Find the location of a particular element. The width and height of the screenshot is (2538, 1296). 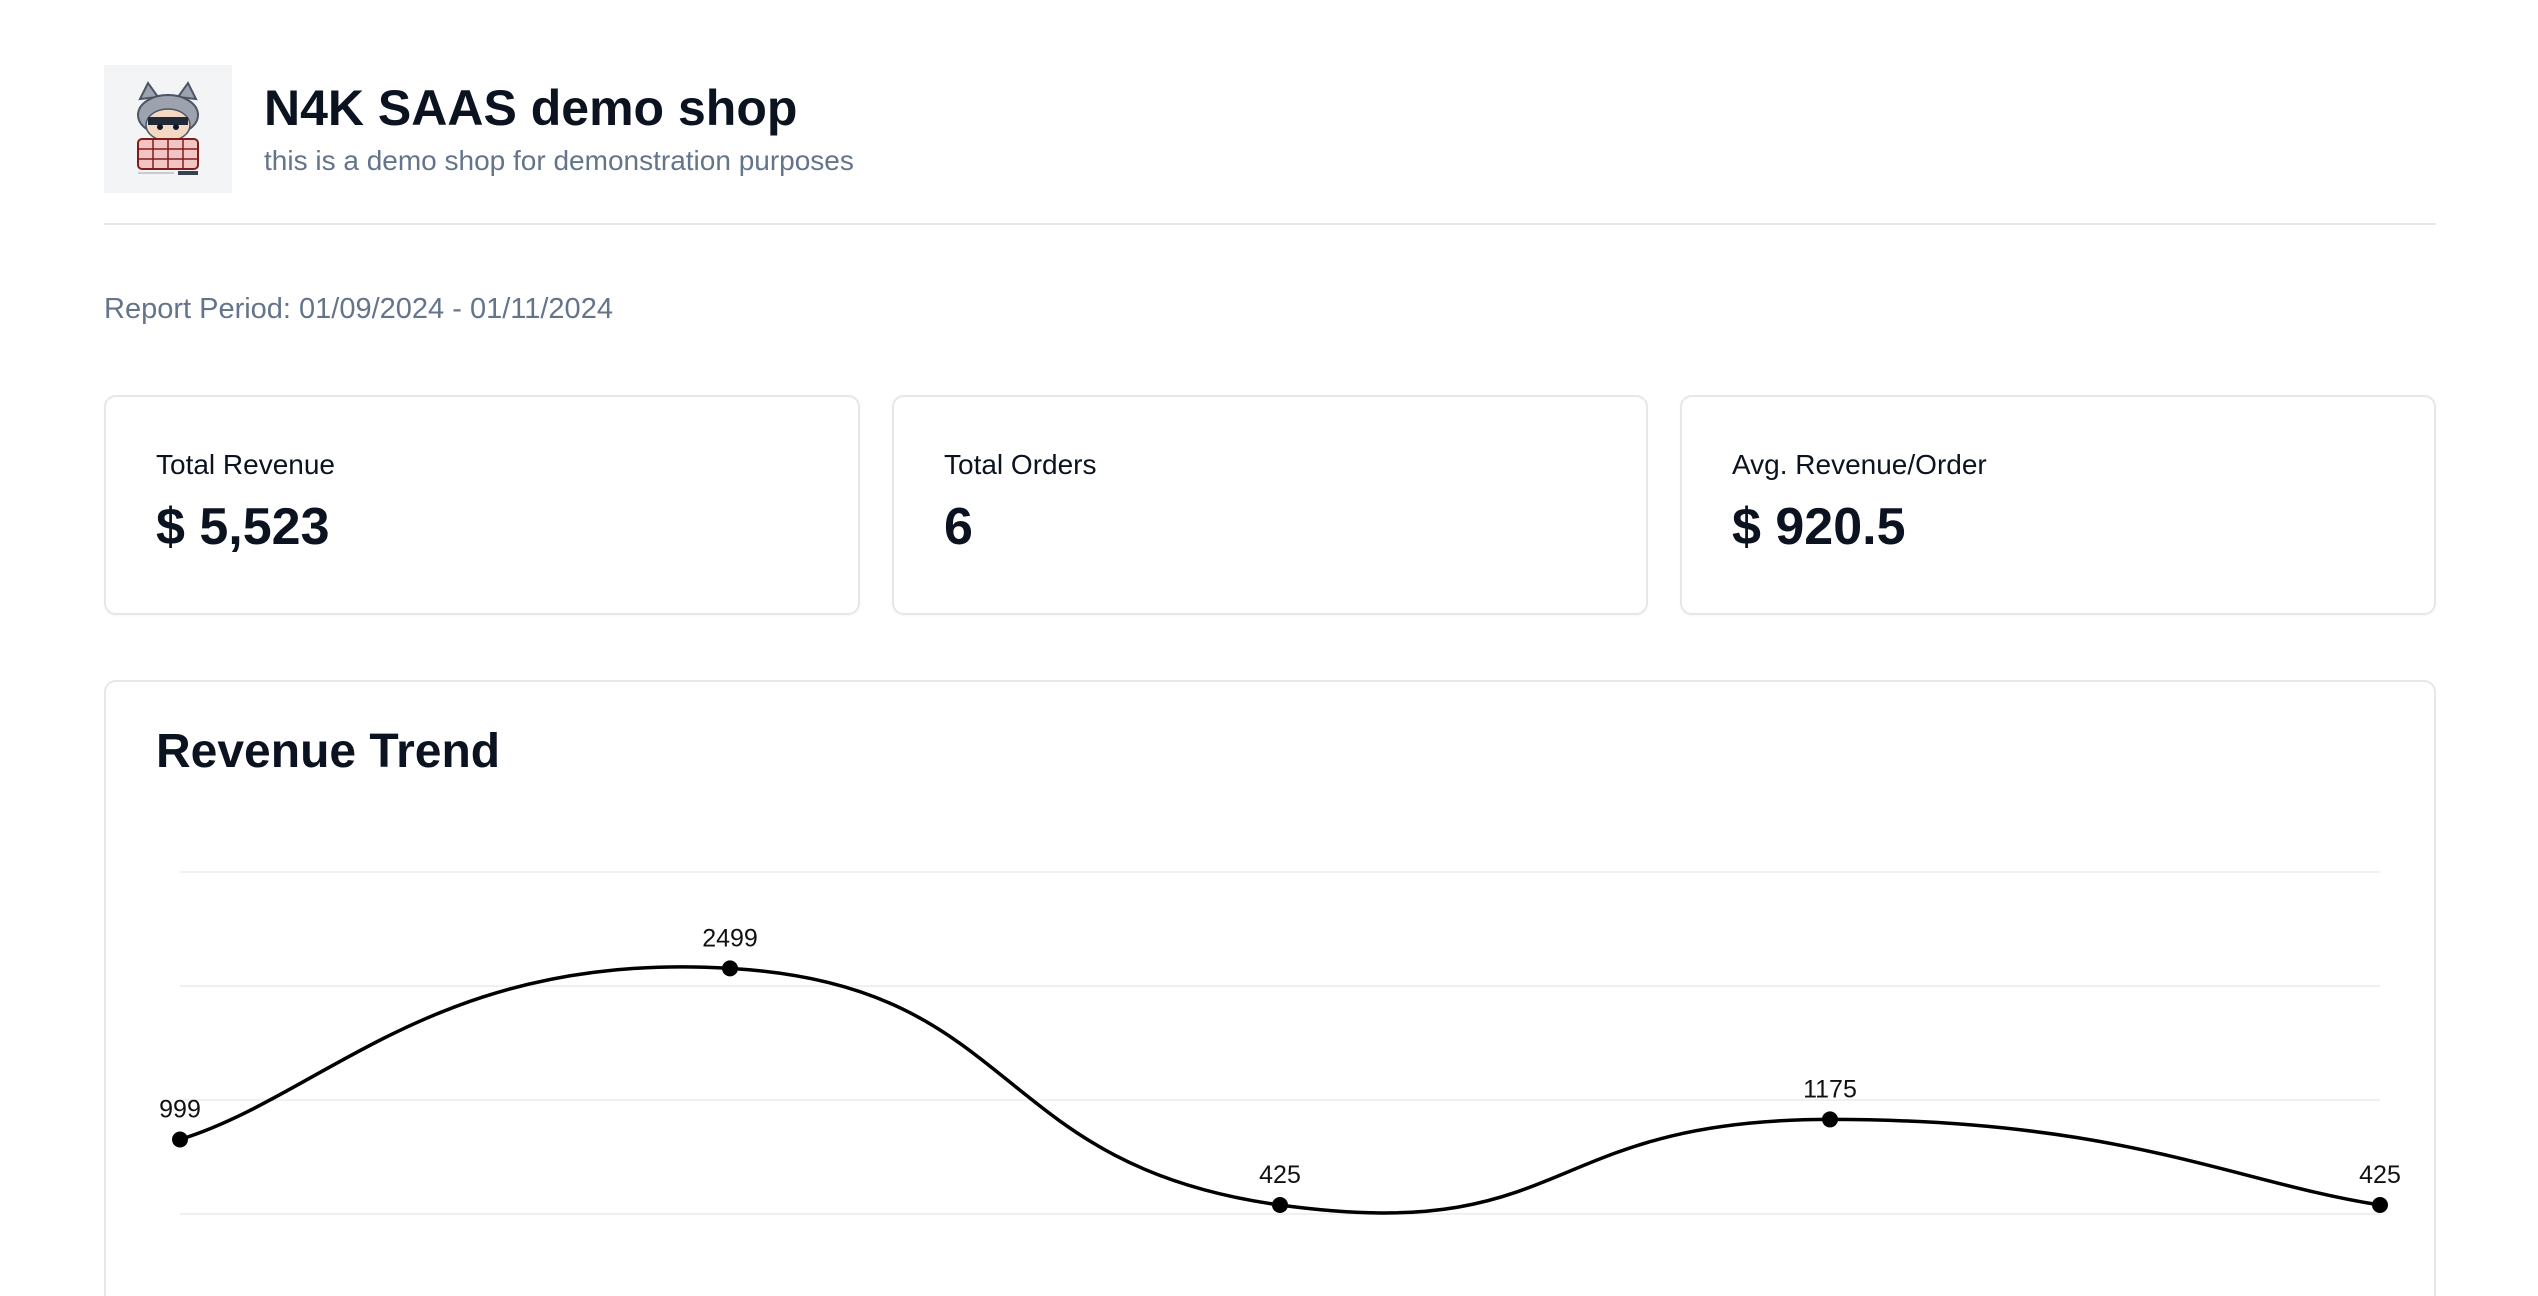

stat-label: Avg. Revenue/Order is located at coordinates (1859, 464).